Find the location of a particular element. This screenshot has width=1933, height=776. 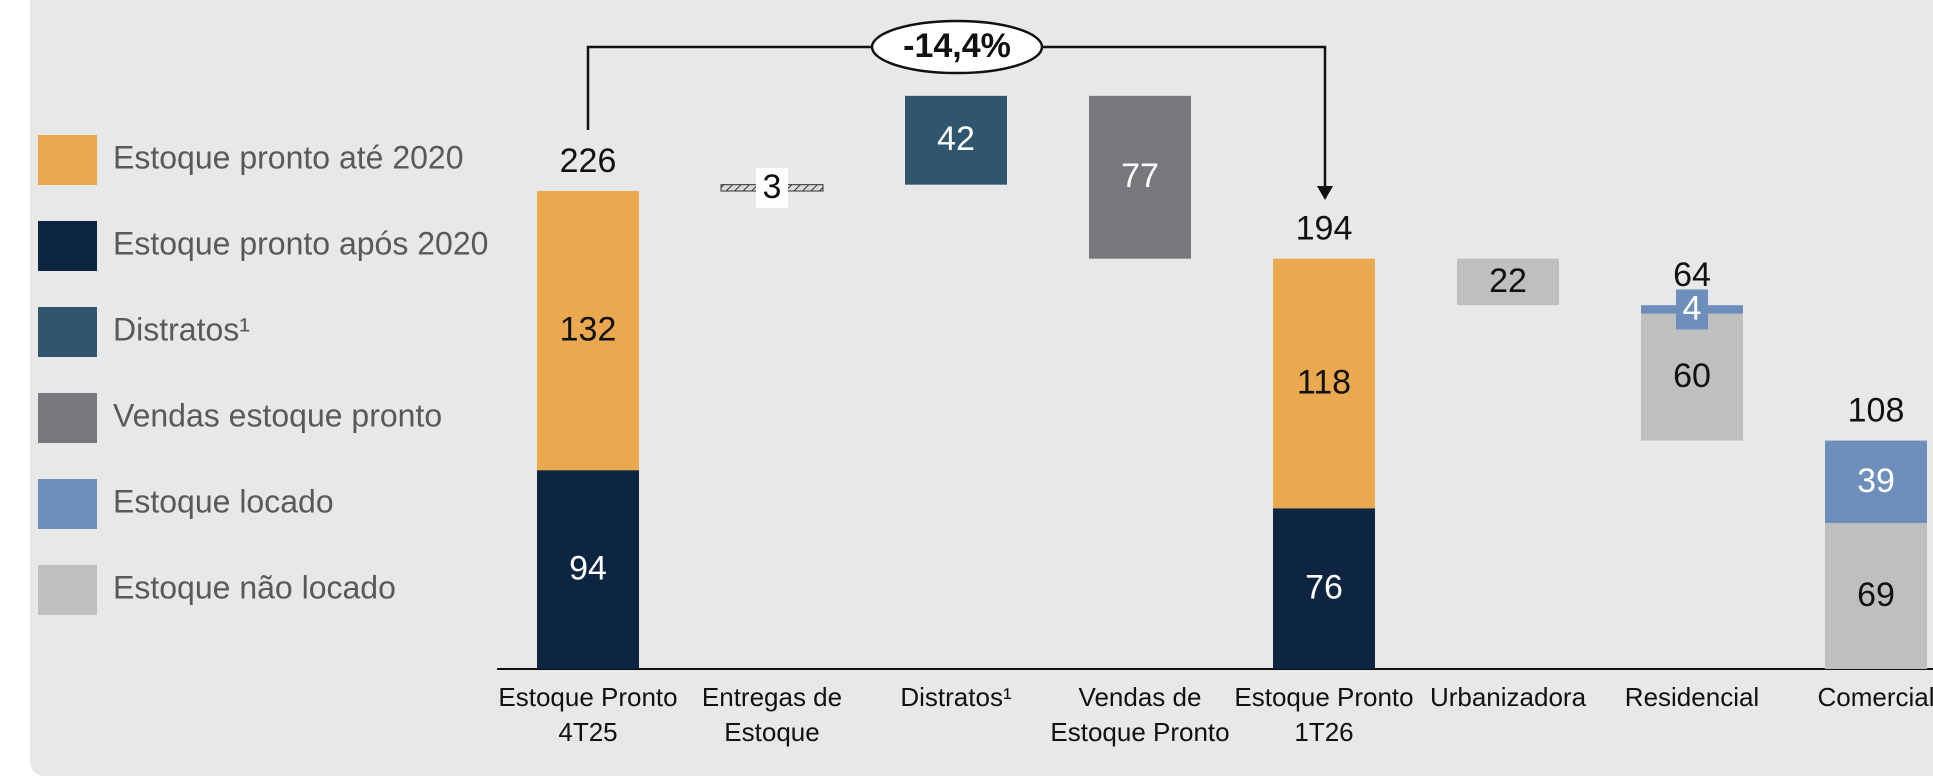

data-label: 3 is located at coordinates (772, 187).